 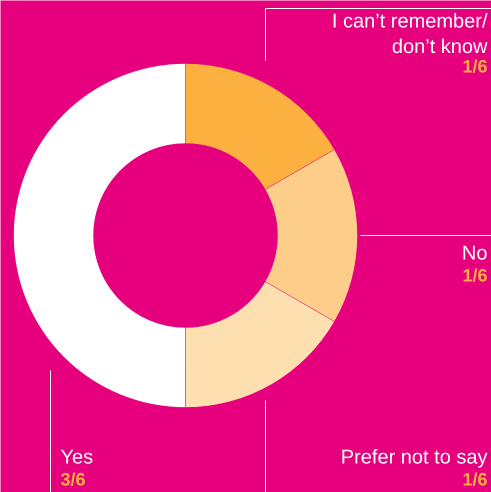 What do you see at coordinates (73, 480) in the screenshot?
I see `data-label: 3/6` at bounding box center [73, 480].